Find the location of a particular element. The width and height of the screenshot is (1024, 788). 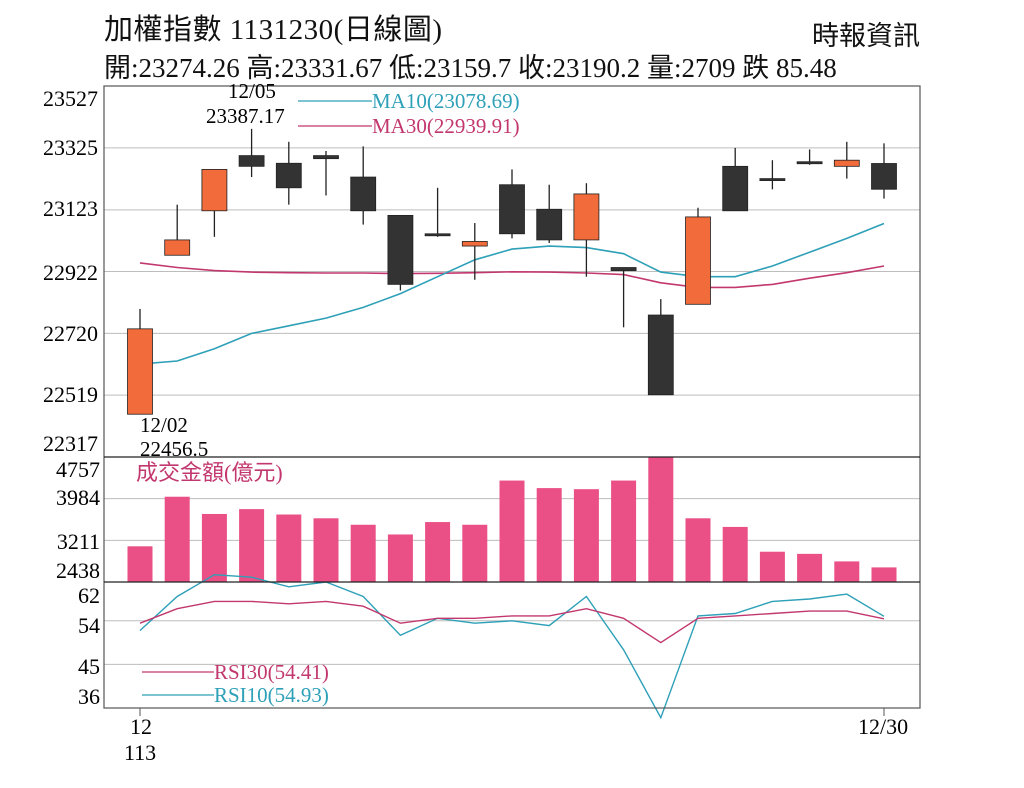

x-axis-start-label: 12 is located at coordinates (141, 726).